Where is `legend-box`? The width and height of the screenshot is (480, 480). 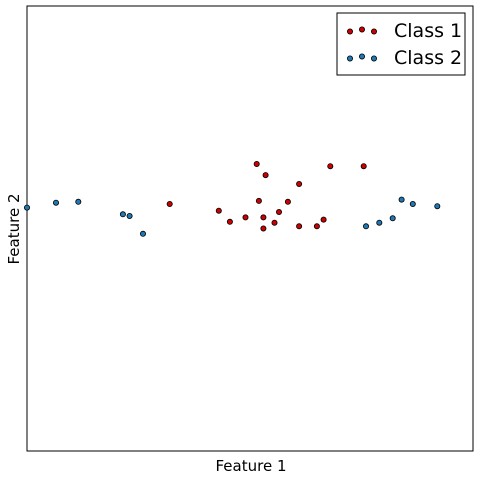
legend-box is located at coordinates (401, 44).